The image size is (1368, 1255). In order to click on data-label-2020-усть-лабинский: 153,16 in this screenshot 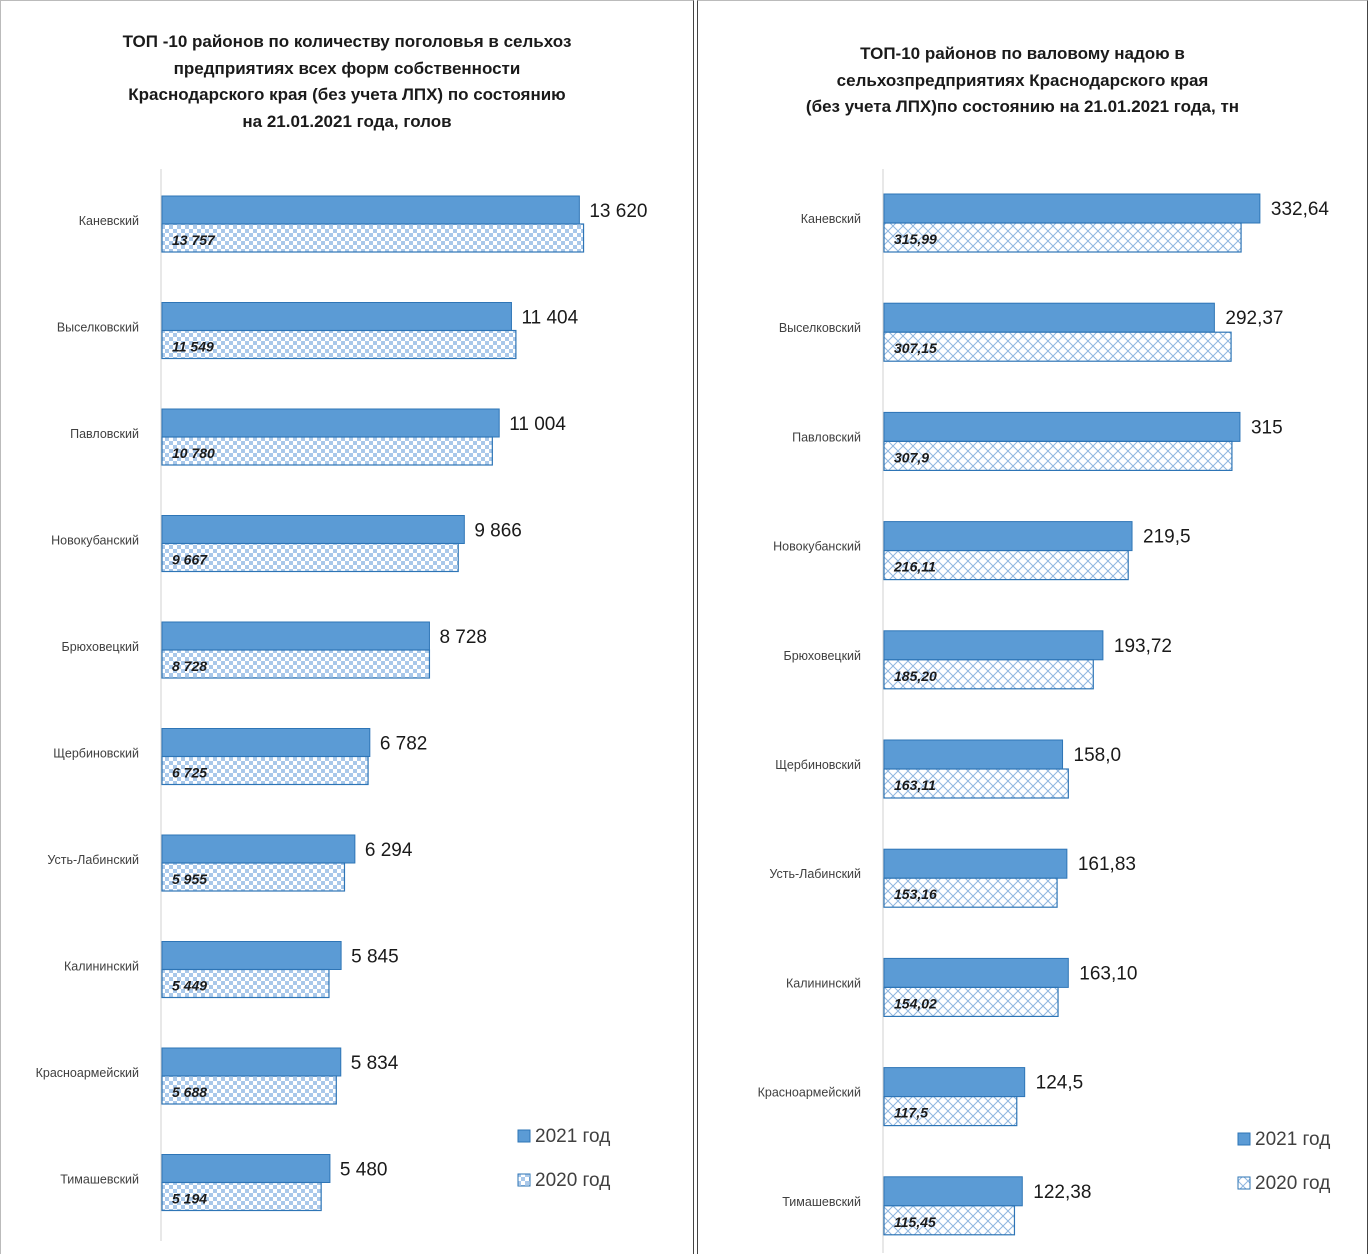, I will do `click(915, 894)`.